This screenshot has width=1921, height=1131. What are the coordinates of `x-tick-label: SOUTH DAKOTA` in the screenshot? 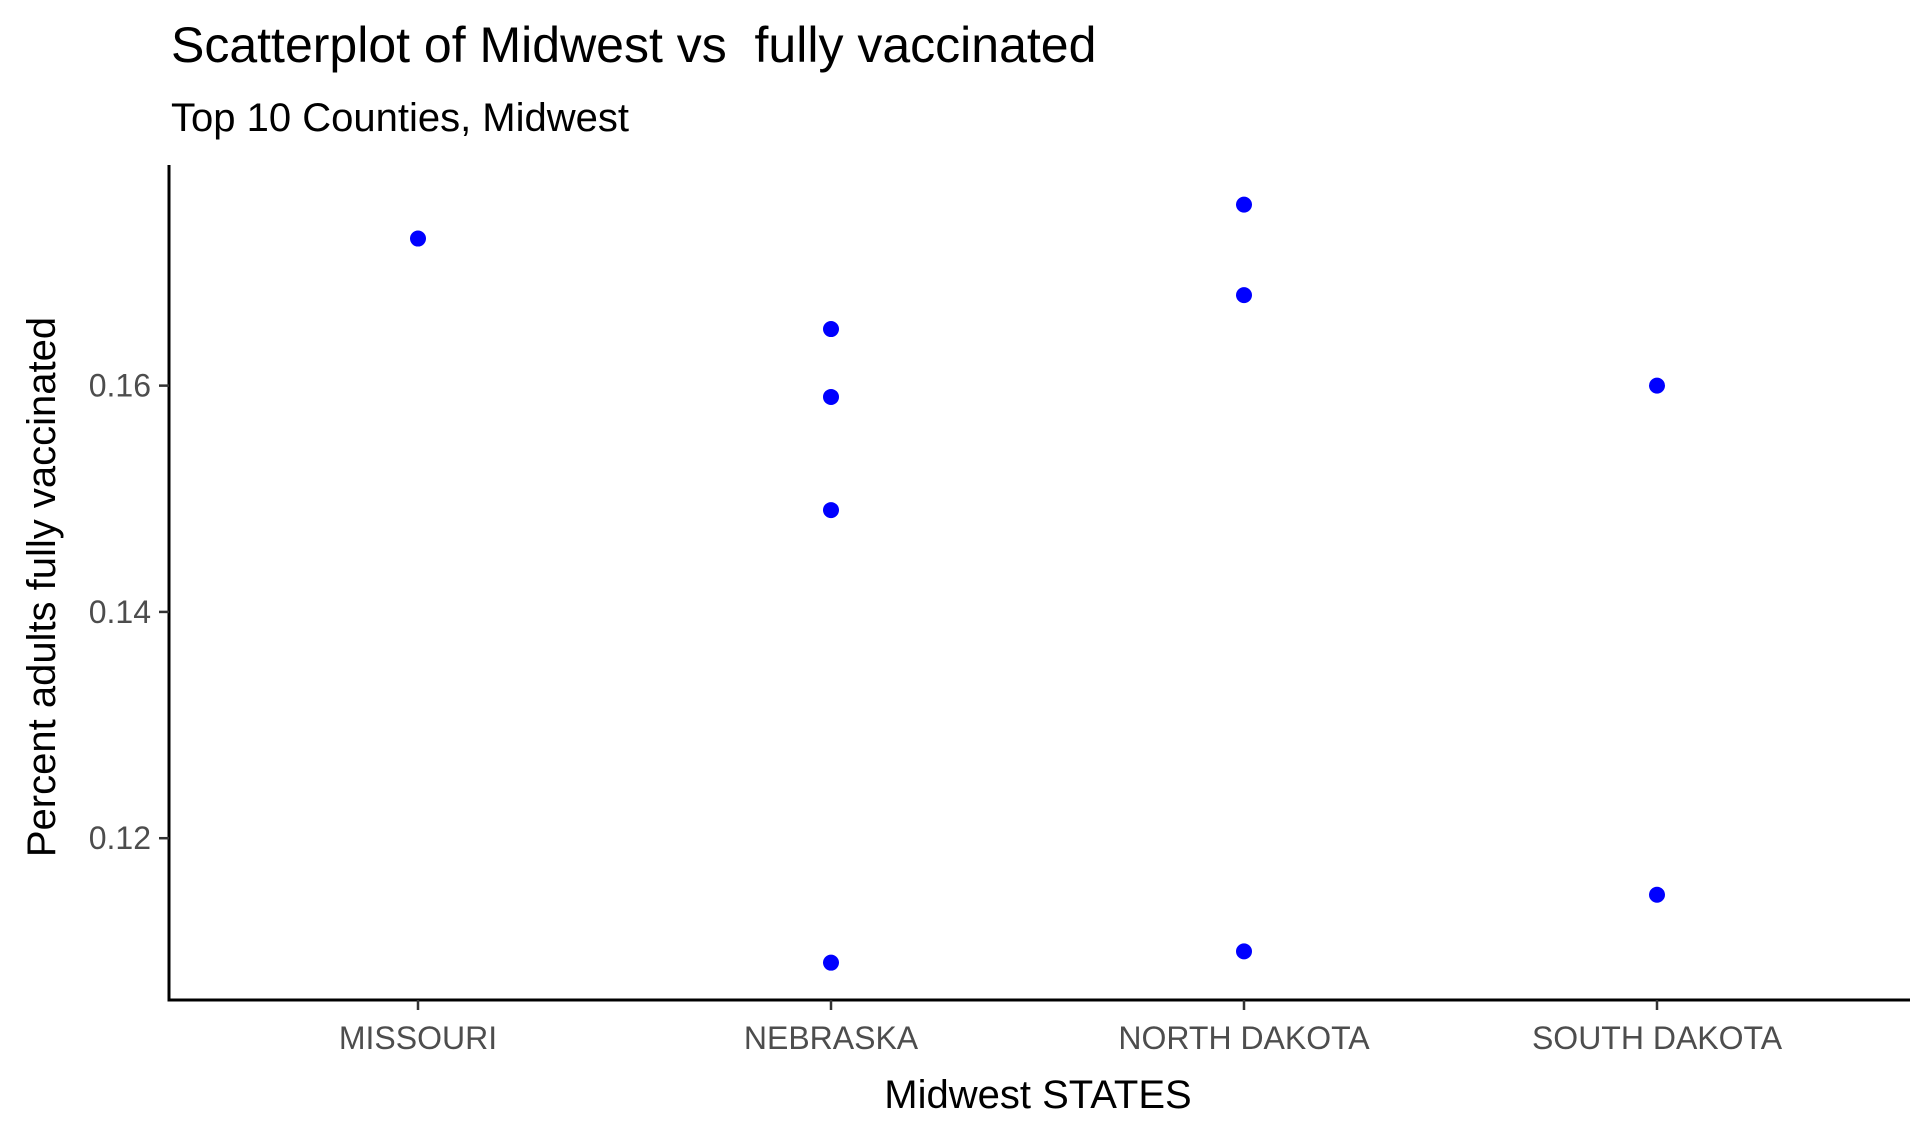 It's located at (1657, 1038).